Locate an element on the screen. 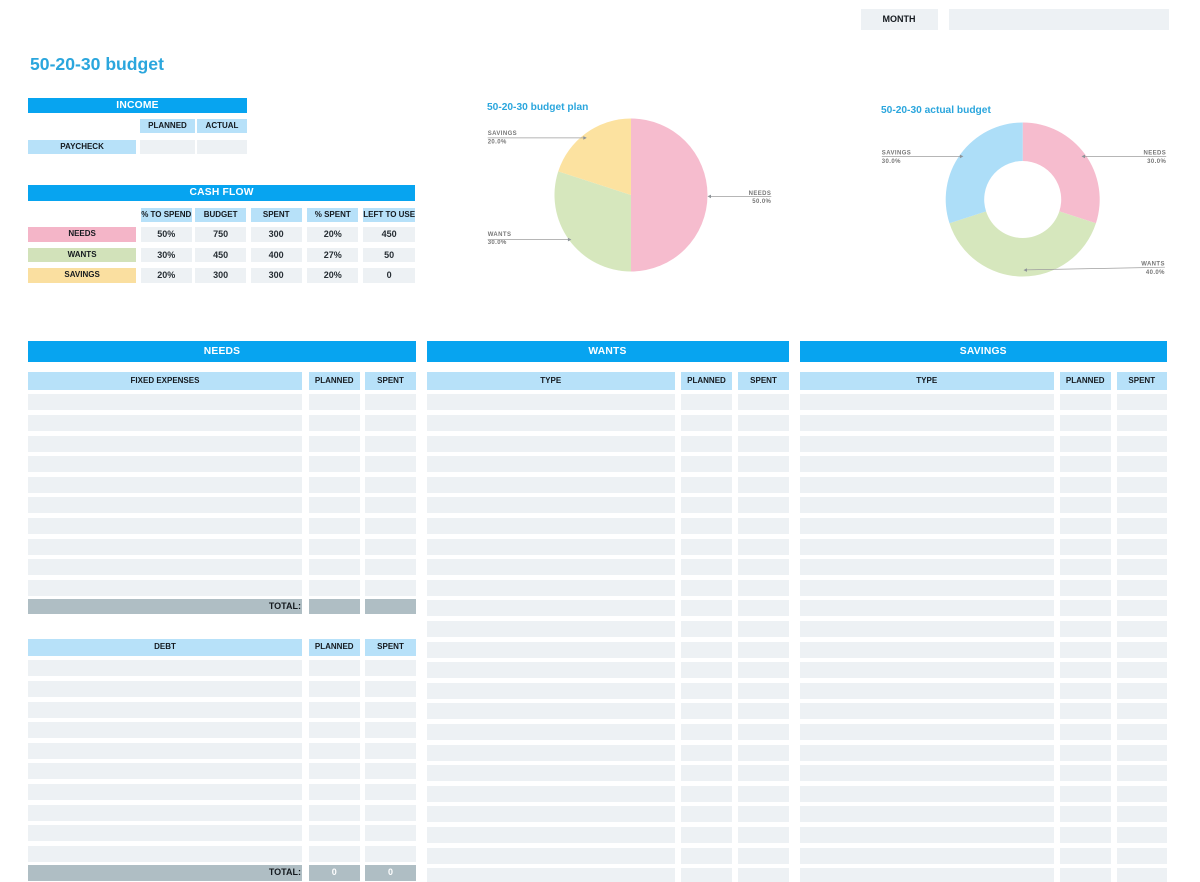 This screenshot has height=882, width=1200. svg-text: 40.0% is located at coordinates (1155, 273).